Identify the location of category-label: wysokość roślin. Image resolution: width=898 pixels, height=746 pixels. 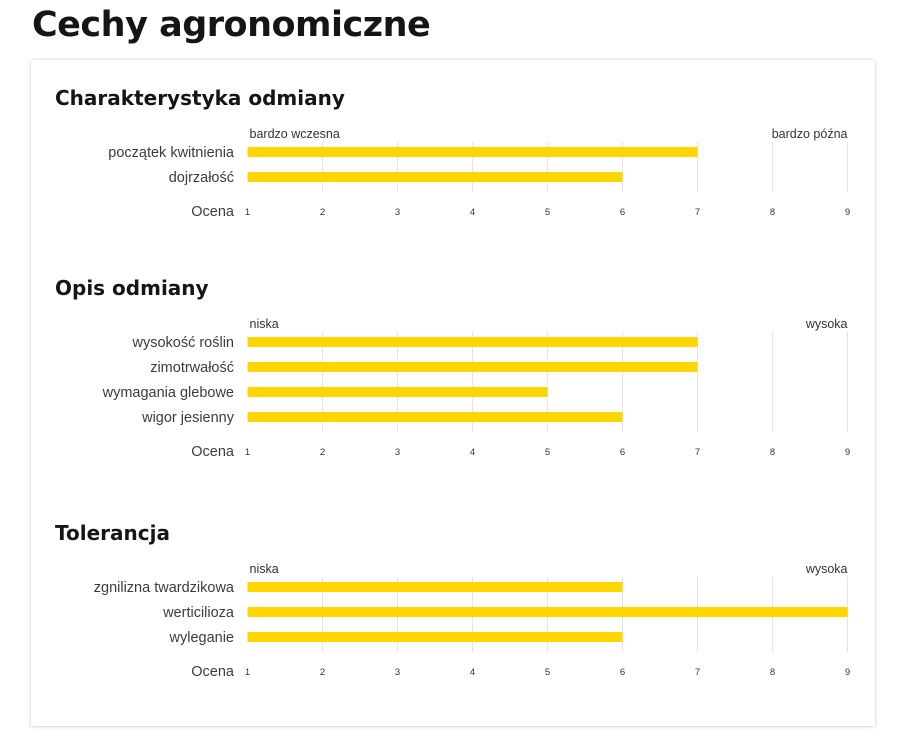
(182, 343).